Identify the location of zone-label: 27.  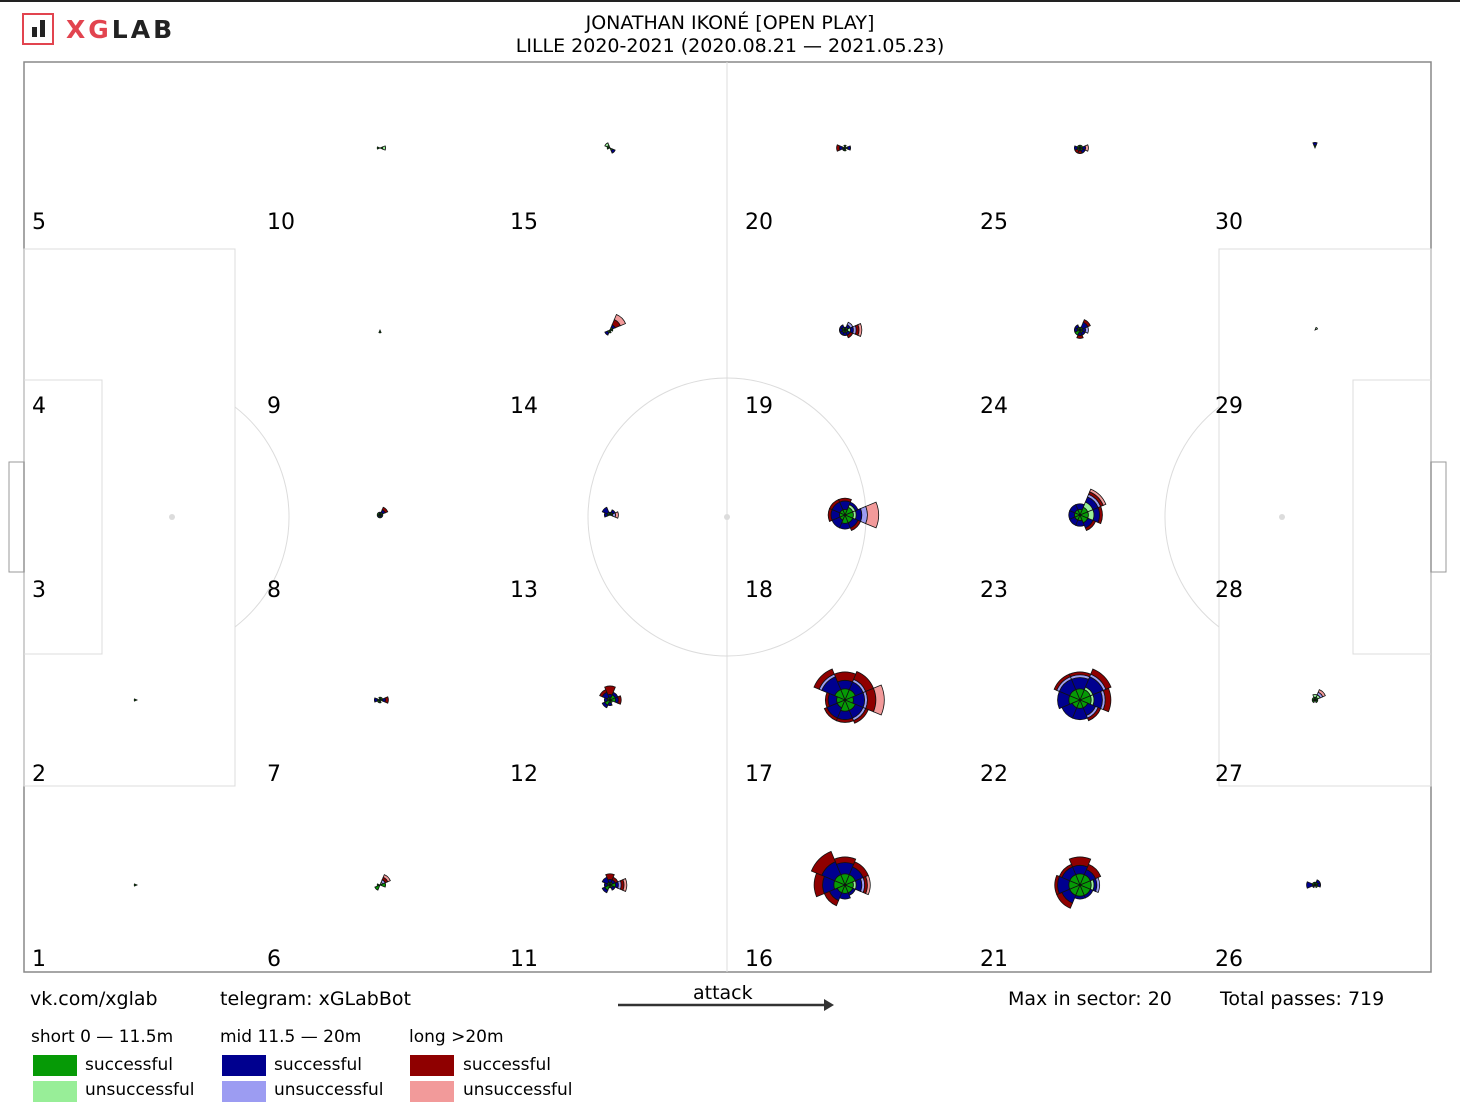
(1229, 774).